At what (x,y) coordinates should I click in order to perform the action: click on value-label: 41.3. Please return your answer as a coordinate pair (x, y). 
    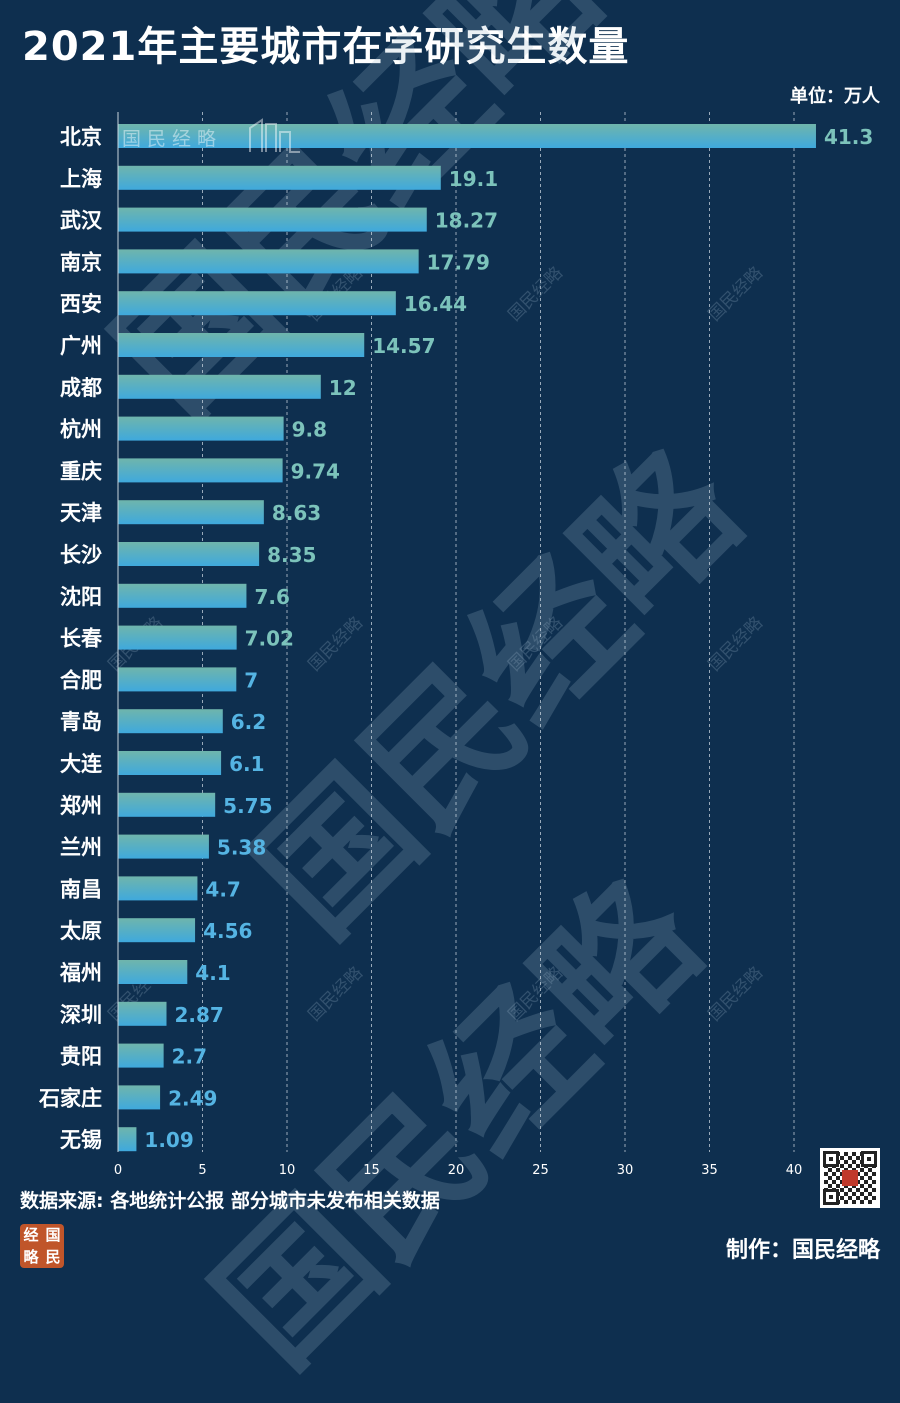
    Looking at the image, I should click on (848, 137).